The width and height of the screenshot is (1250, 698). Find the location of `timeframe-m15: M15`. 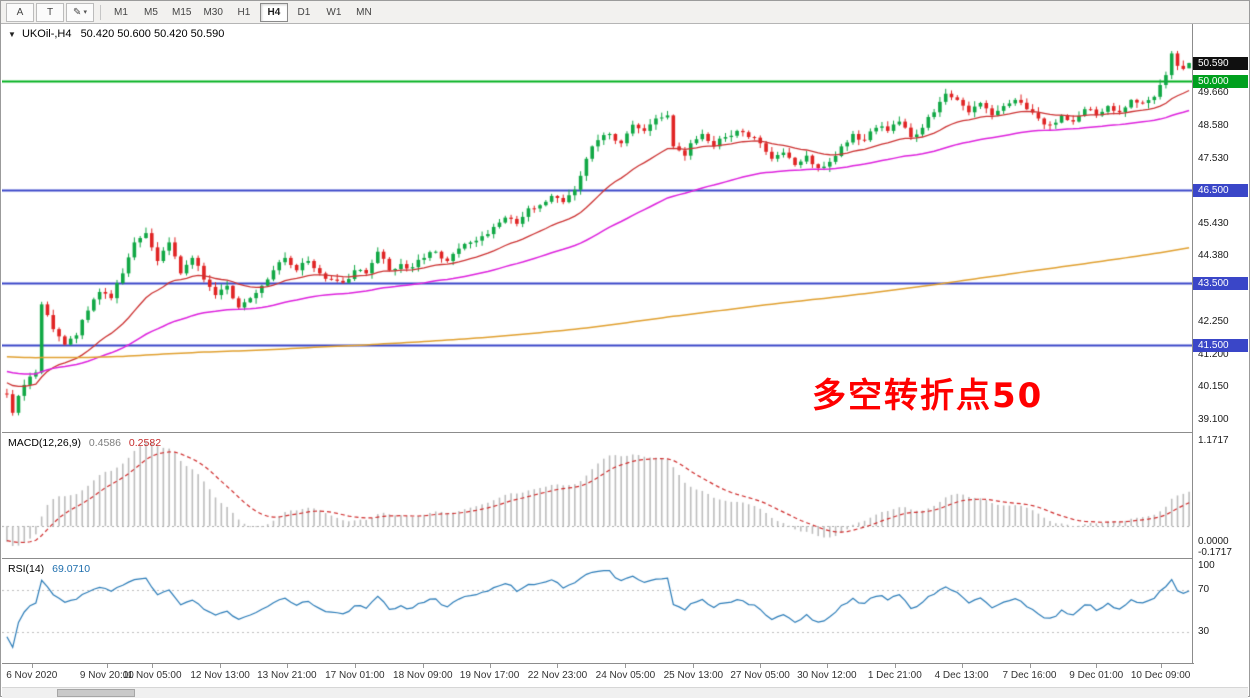

timeframe-m15: M15 is located at coordinates (181, 12).